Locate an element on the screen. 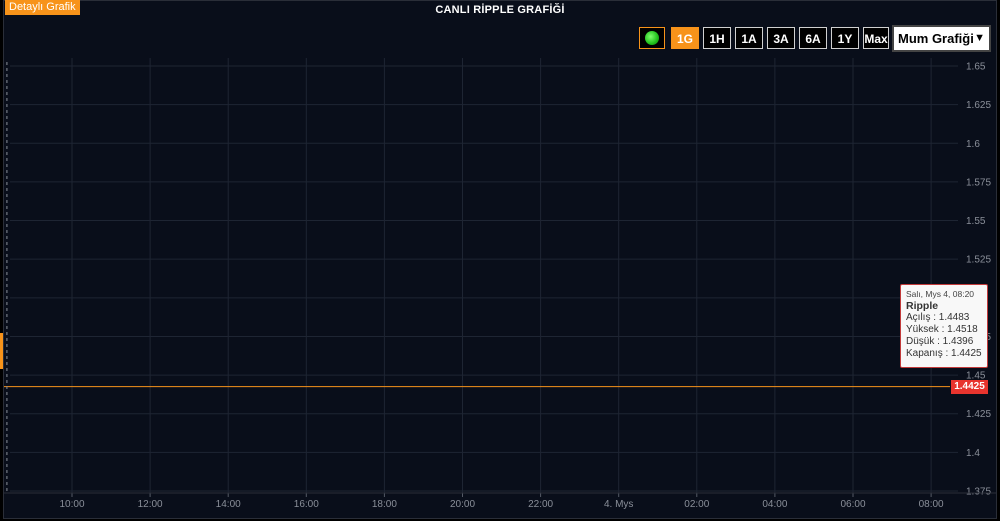  tooltip-low: Düşük : 1.4396 is located at coordinates (940, 341).